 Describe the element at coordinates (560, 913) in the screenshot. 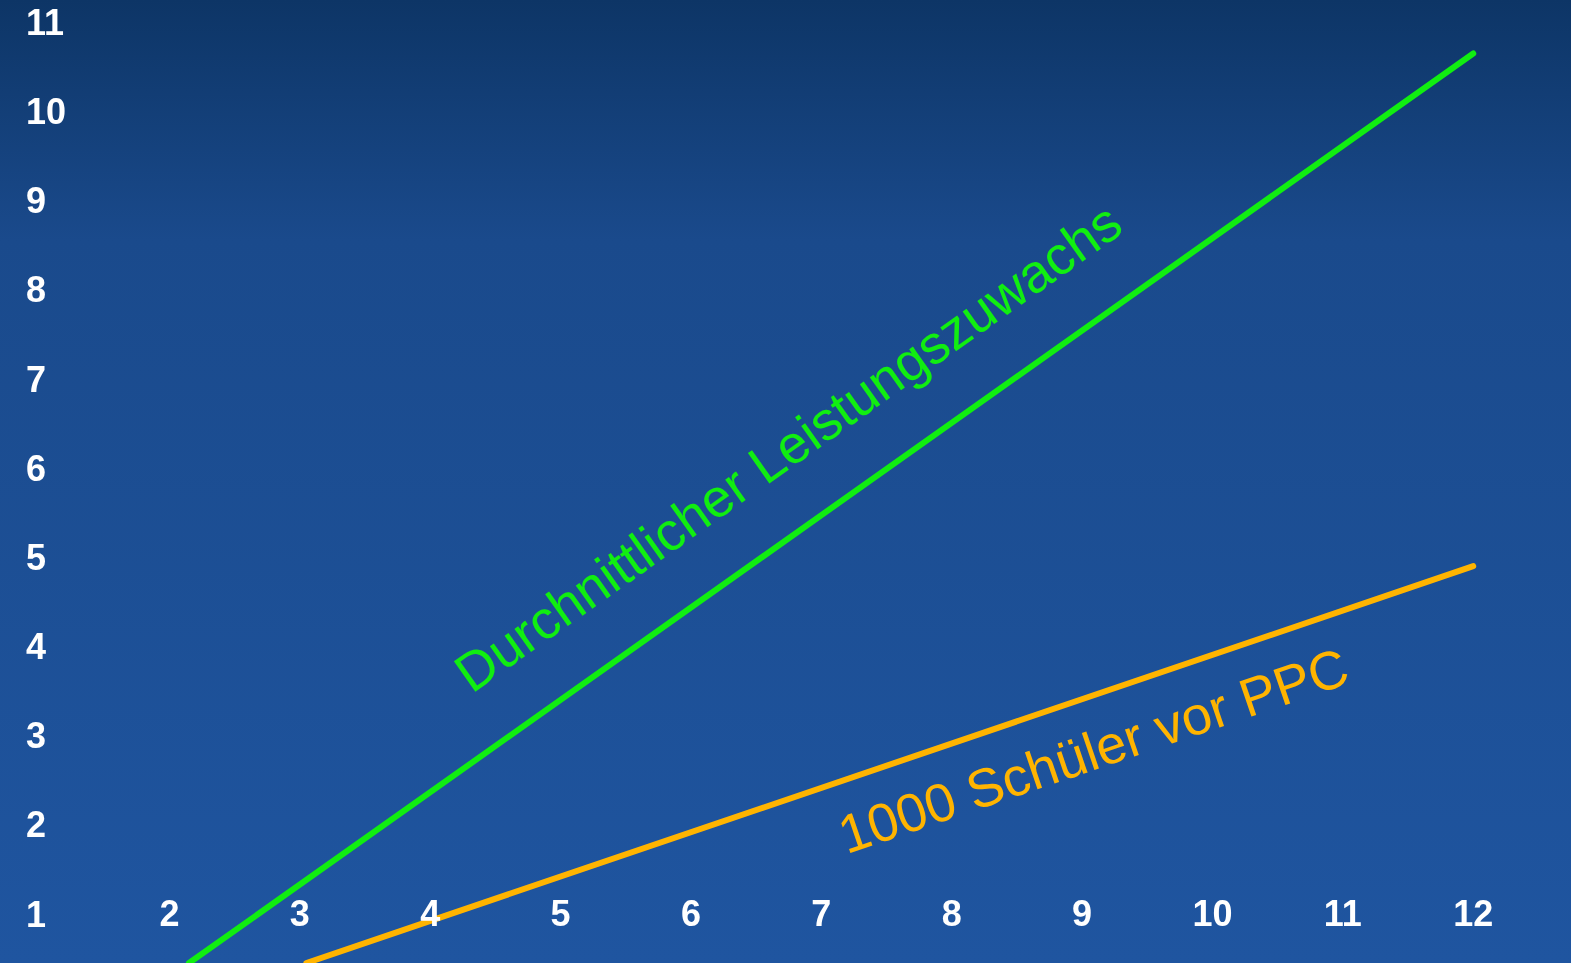

I see `x-tick-label: 5` at that location.